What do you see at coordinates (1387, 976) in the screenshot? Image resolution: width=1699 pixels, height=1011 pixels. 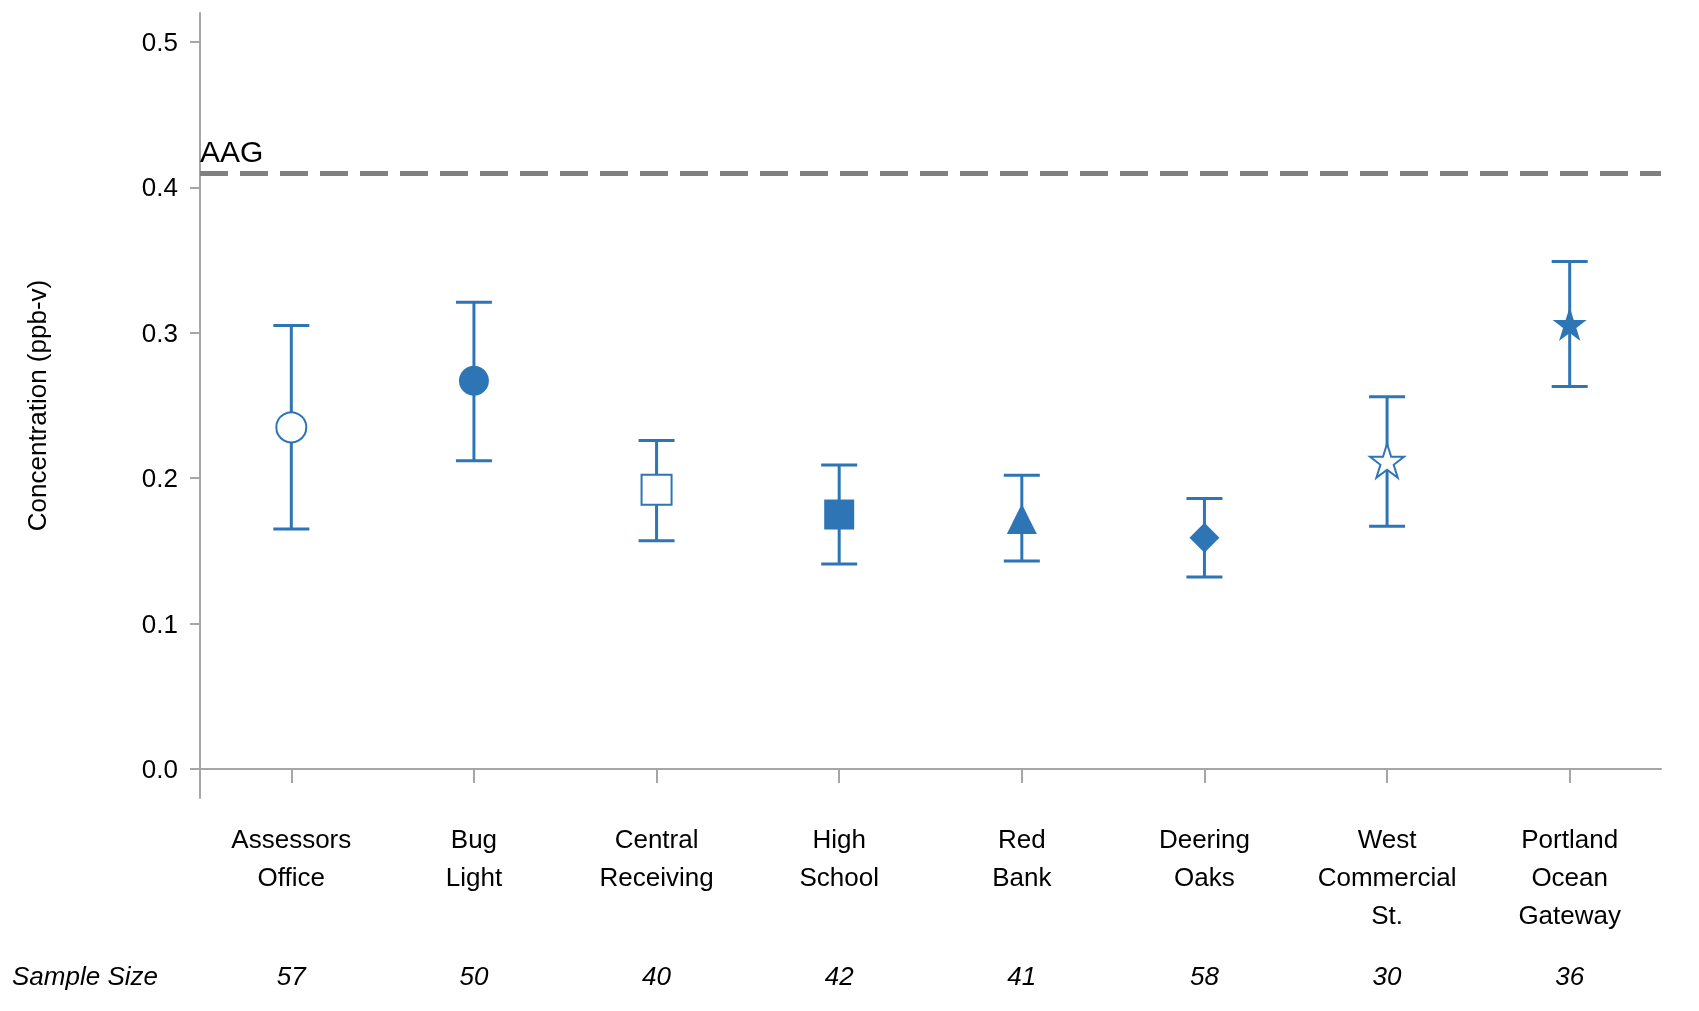 I see `text: 30` at bounding box center [1387, 976].